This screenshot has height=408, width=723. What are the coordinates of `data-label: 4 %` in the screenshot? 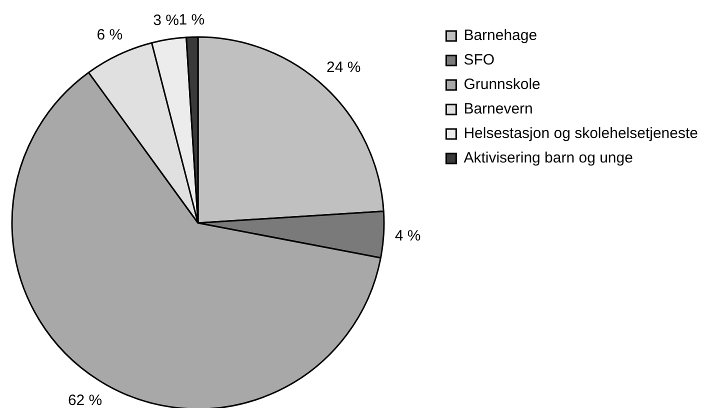 It's located at (407, 235).